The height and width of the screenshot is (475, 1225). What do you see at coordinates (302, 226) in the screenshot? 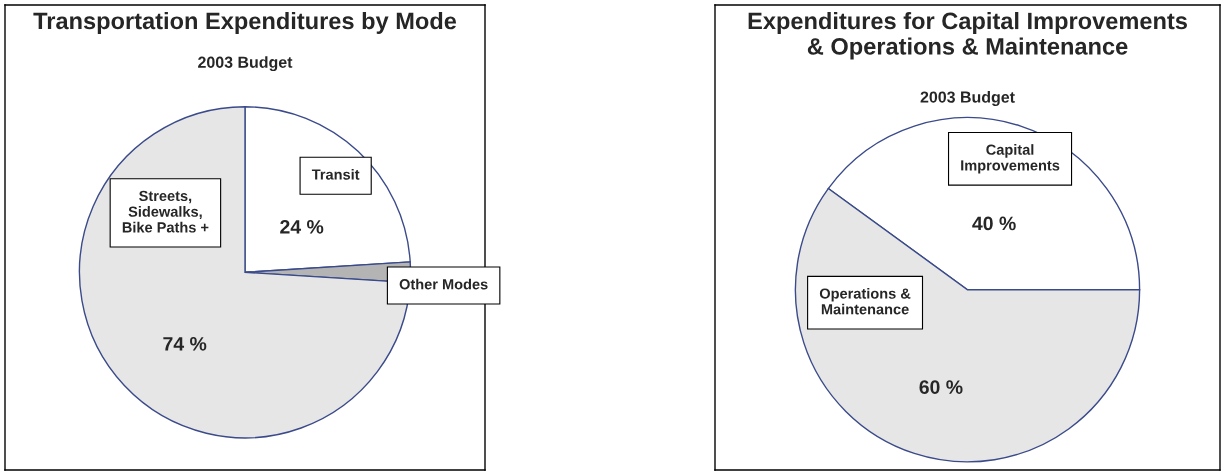
I see `data-label: 24 %` at bounding box center [302, 226].